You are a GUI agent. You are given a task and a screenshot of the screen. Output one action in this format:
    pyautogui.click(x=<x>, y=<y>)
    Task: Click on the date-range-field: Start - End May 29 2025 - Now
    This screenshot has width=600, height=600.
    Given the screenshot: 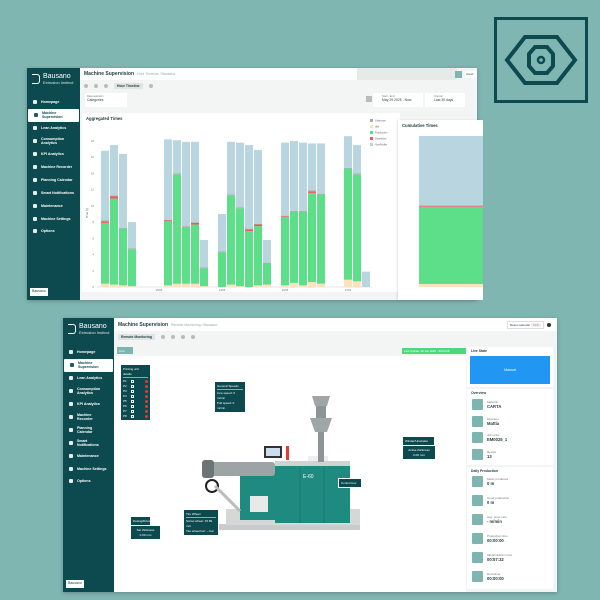 What is the action you would take?
    pyautogui.click(x=398, y=100)
    